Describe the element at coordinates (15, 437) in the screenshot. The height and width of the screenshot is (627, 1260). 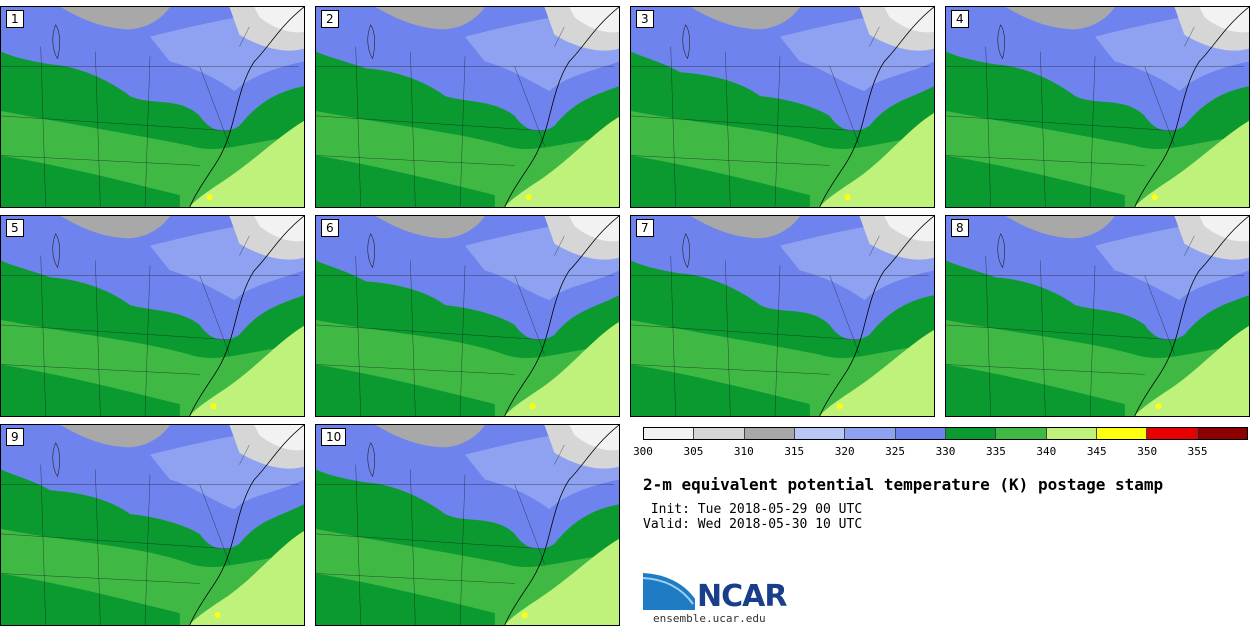
I see `panel-number: 9` at that location.